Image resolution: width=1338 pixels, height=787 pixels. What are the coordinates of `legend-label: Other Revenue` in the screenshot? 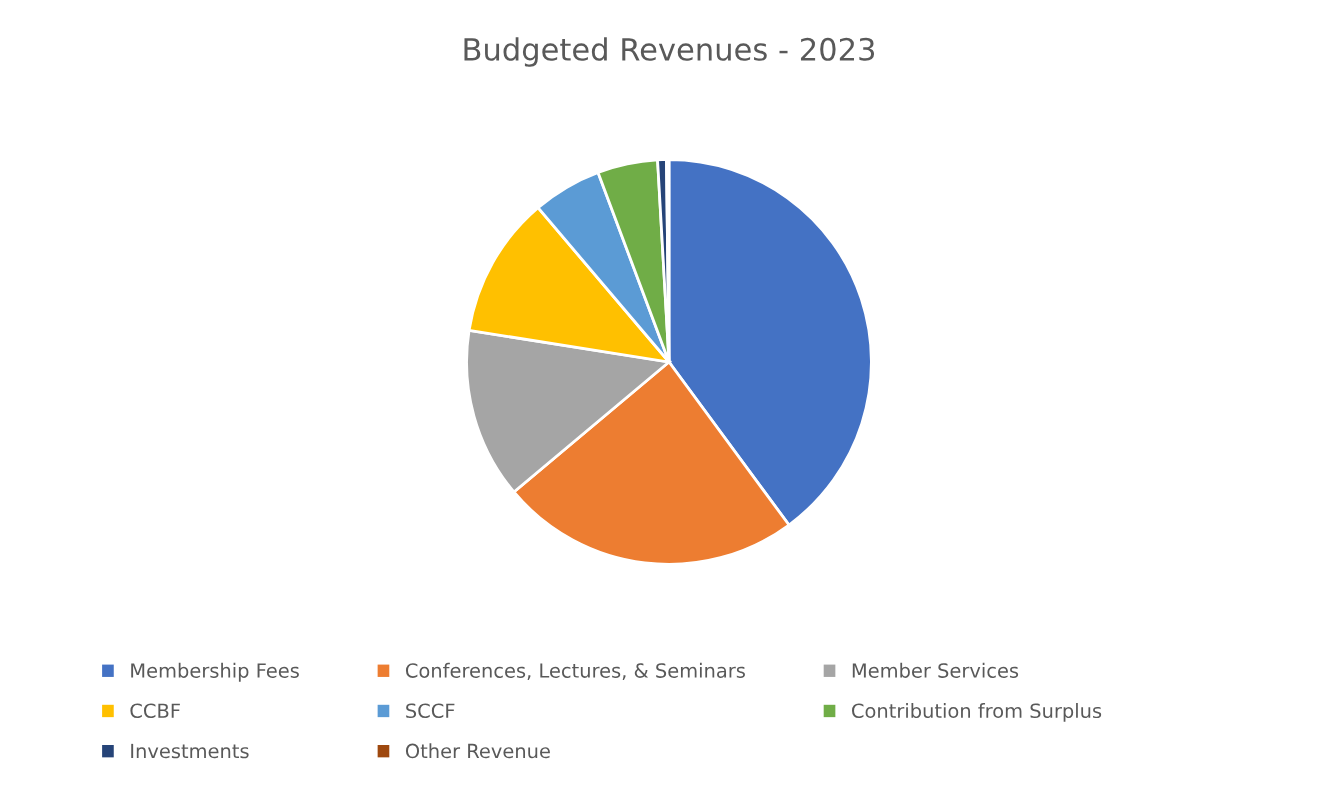 It's located at (477, 751).